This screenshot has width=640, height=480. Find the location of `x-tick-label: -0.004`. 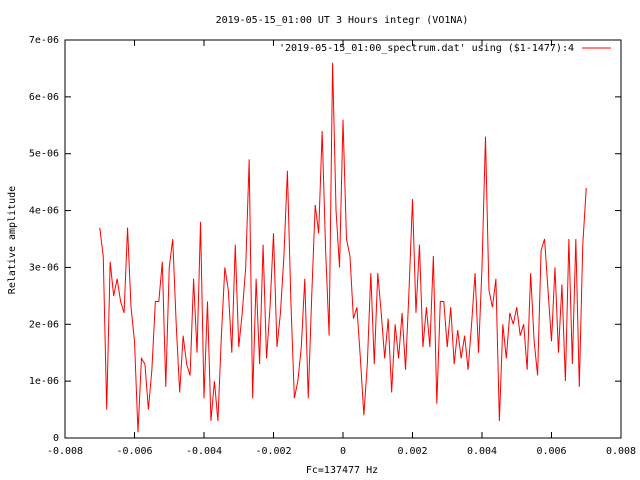

x-tick-label: -0.004 is located at coordinates (204, 451).